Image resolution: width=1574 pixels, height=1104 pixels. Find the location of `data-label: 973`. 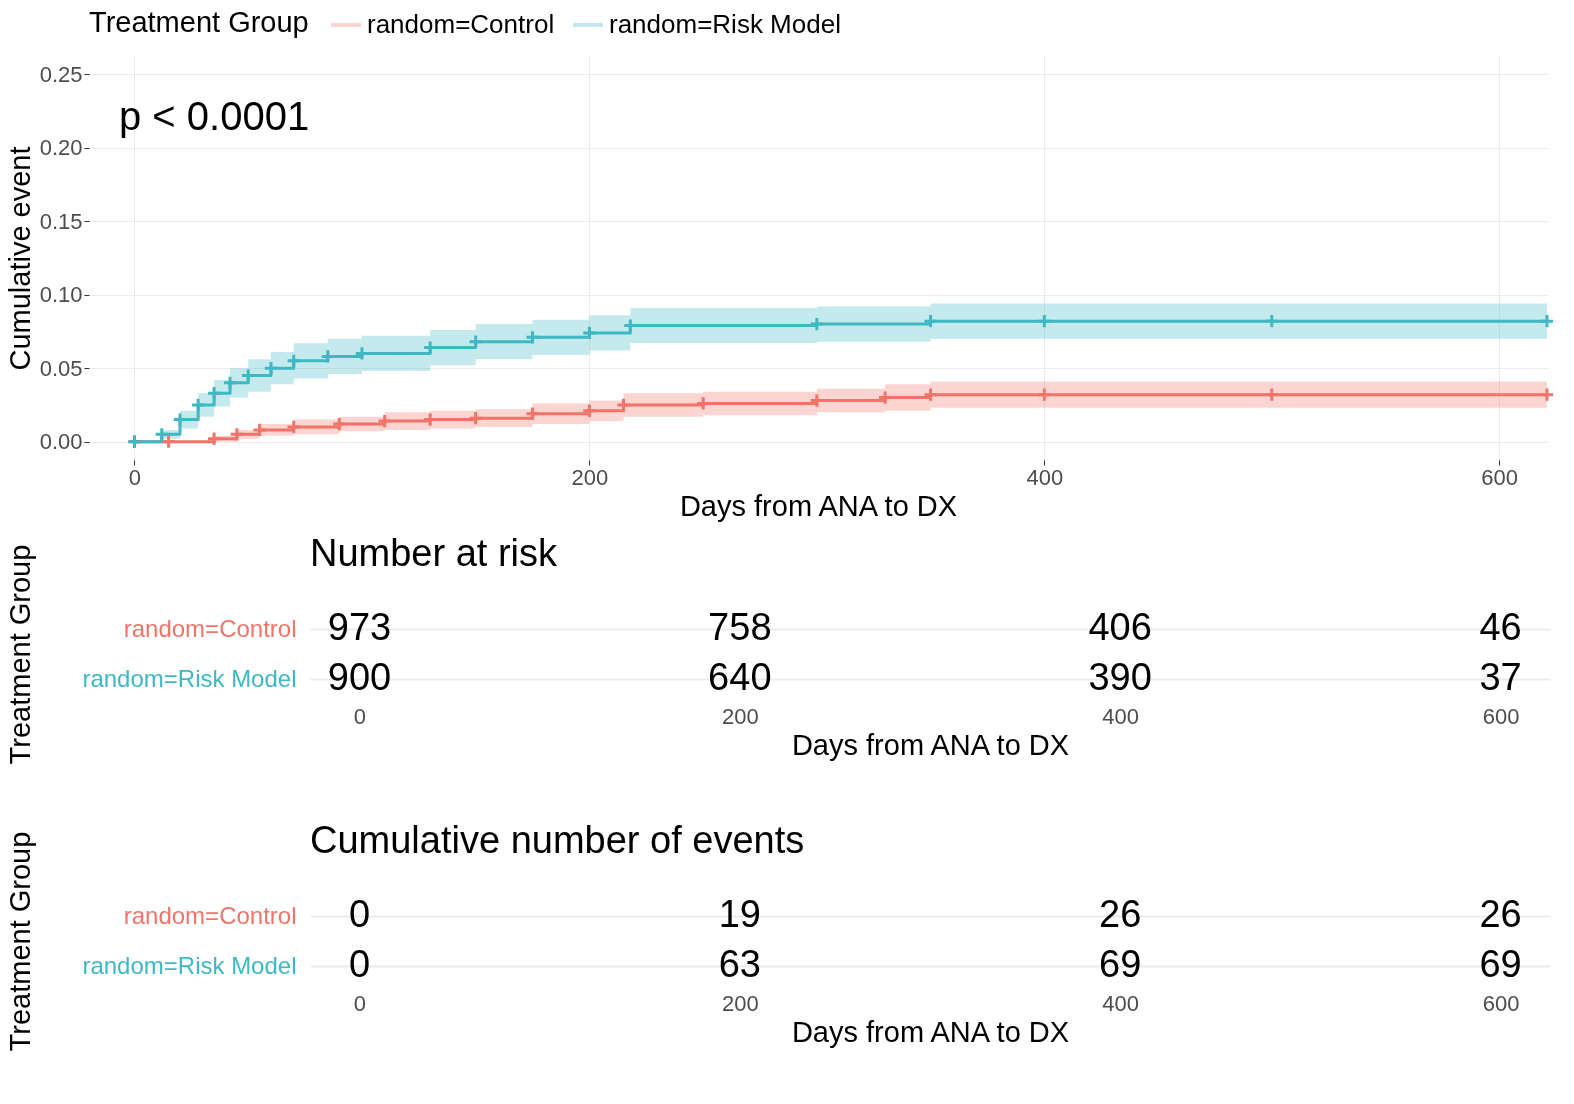

data-label: 973 is located at coordinates (359, 627).